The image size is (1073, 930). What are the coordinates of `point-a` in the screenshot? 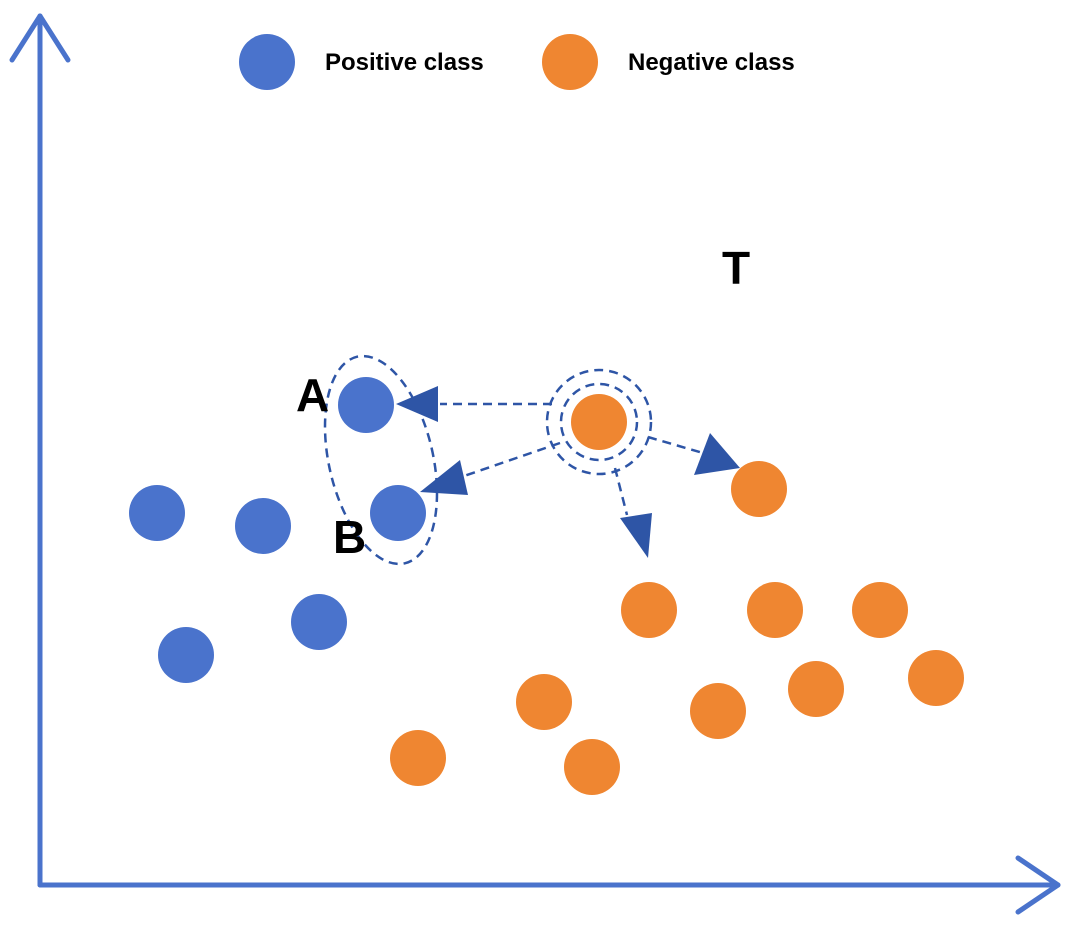 It's located at (366, 405).